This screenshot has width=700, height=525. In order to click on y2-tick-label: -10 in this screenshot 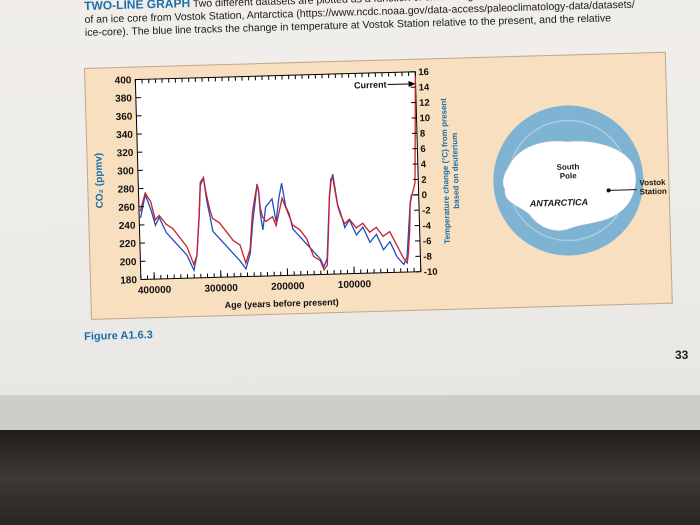, I will do `click(431, 272)`.